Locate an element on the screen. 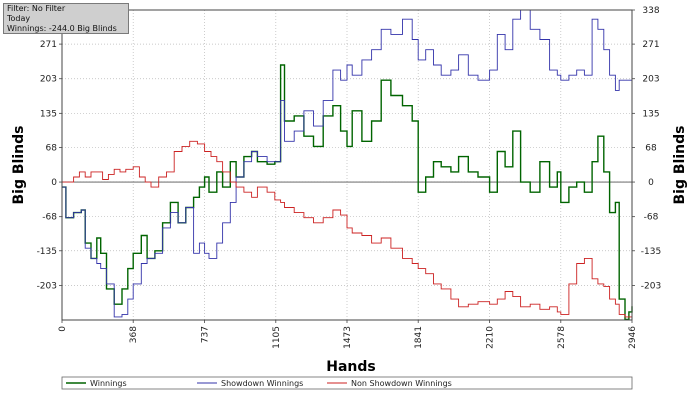 The width and height of the screenshot is (700, 401). legend-label-winnings: Winnings is located at coordinates (108, 383).